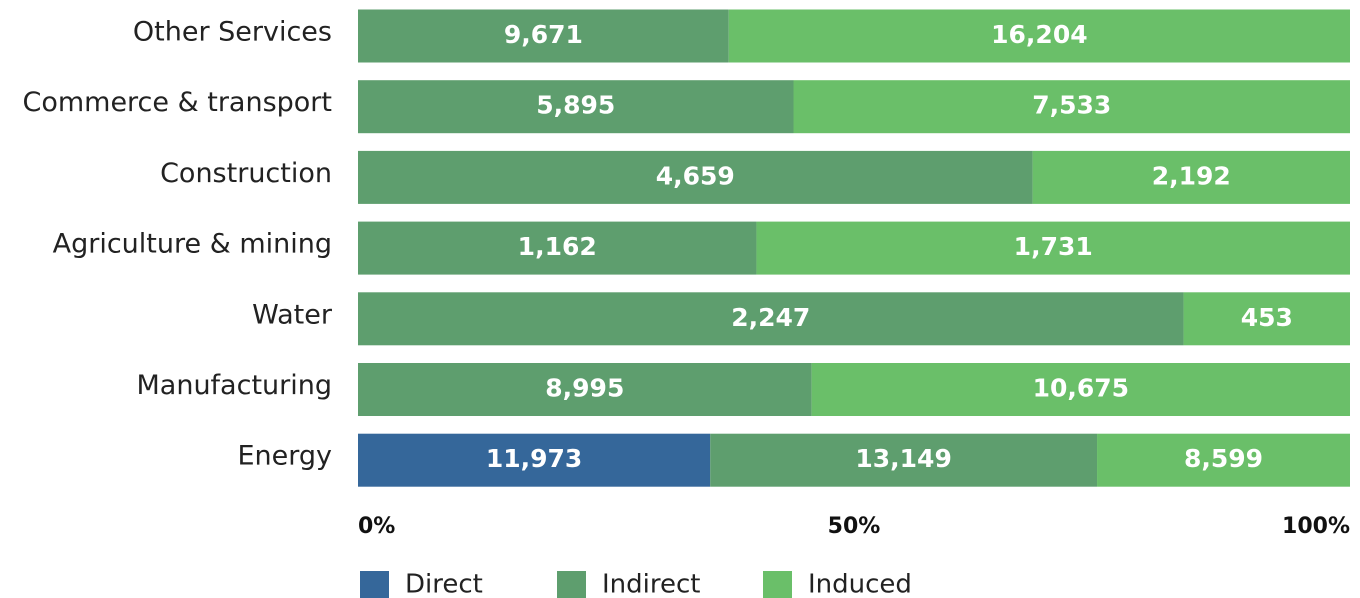 The width and height of the screenshot is (1360, 598). I want to click on x-tick-label: 100%, so click(1316, 526).